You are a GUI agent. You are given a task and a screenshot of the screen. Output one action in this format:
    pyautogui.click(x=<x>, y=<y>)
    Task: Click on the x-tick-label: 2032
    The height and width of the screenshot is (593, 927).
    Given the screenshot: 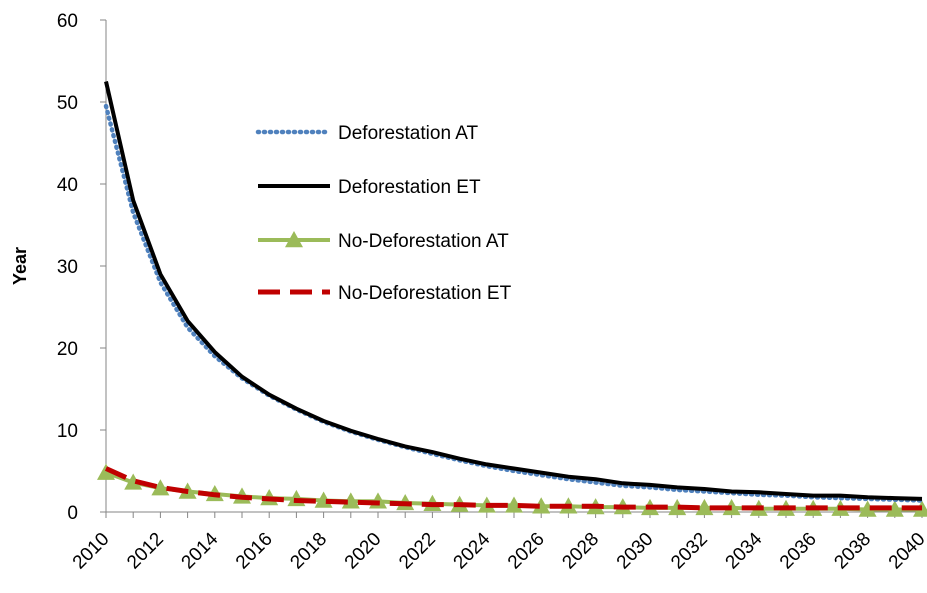 What is the action you would take?
    pyautogui.click(x=689, y=551)
    